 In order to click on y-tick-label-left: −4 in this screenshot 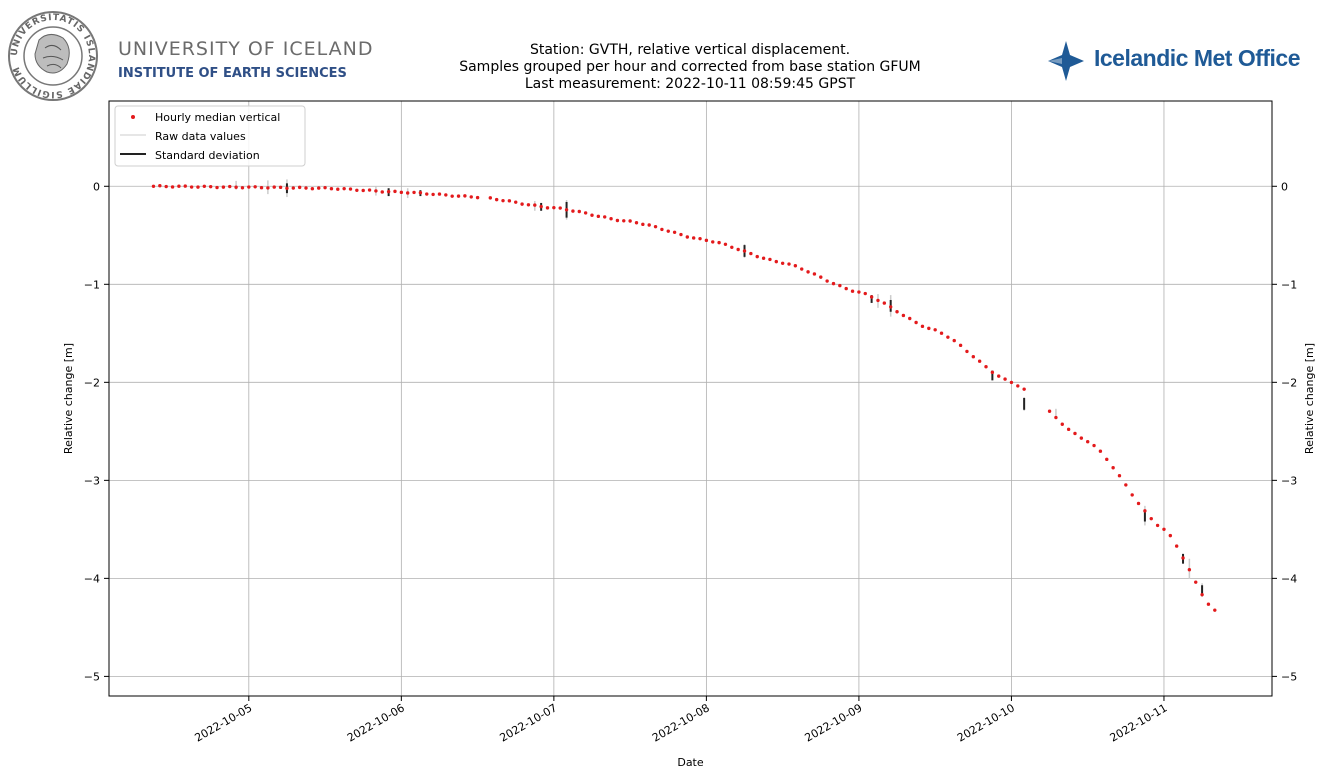, I will do `click(92, 578)`.